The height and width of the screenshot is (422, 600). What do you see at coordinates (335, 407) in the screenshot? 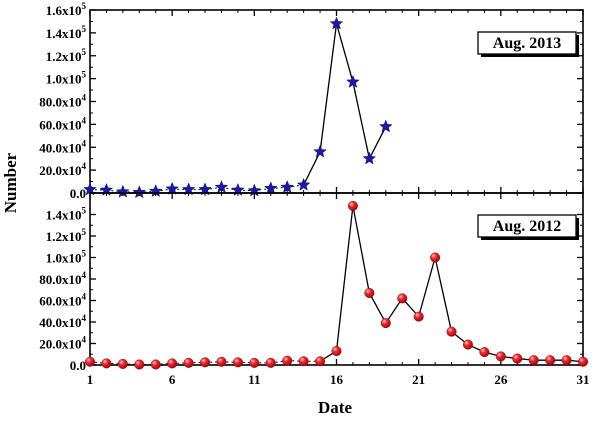
I see `x-axis-title: Date` at bounding box center [335, 407].